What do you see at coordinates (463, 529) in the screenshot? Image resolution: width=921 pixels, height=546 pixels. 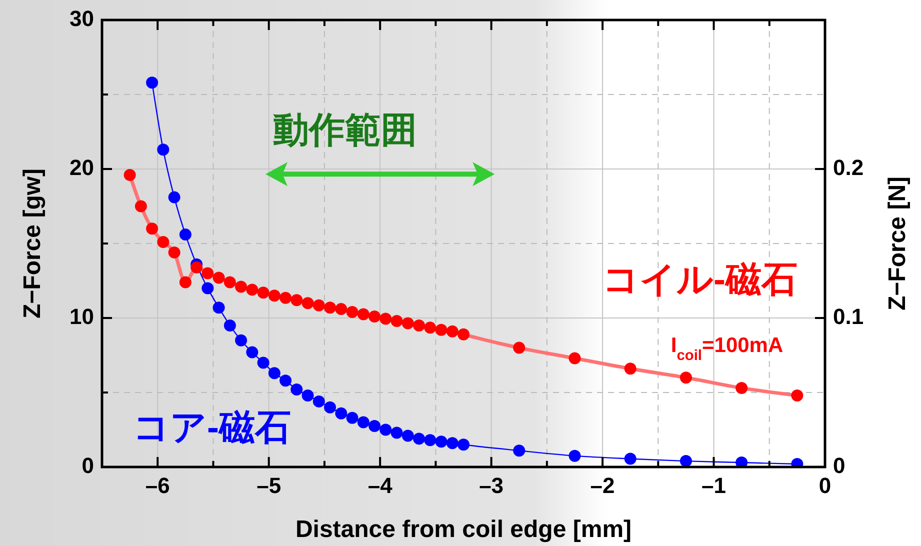 I see `x-axis-title: Distance from coil edge [mm]` at bounding box center [463, 529].